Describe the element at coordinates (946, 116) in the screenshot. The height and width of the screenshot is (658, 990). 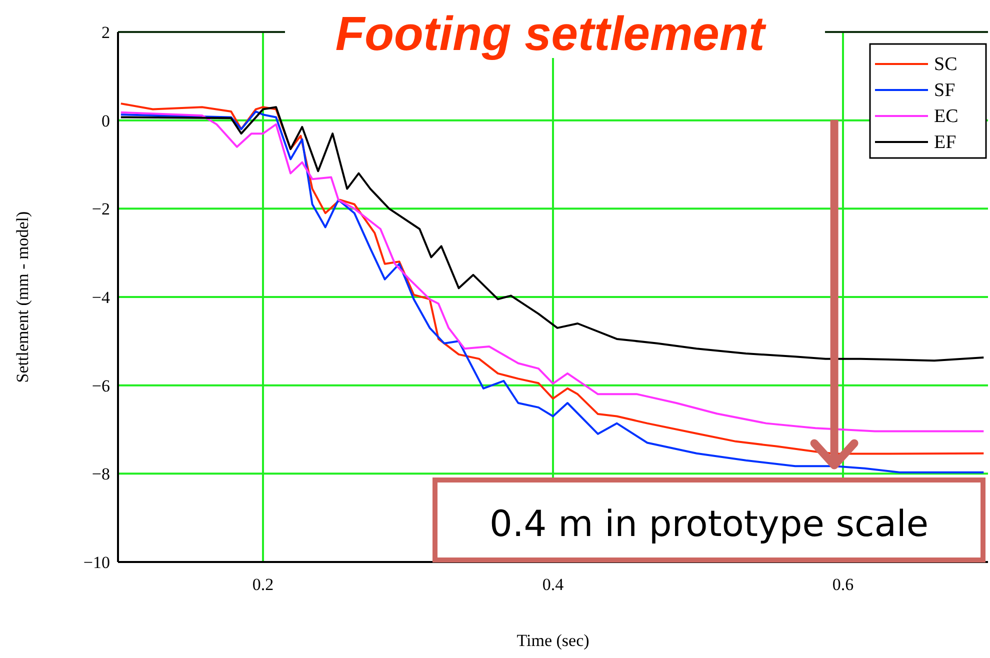
I see `legend-label: EC` at that location.